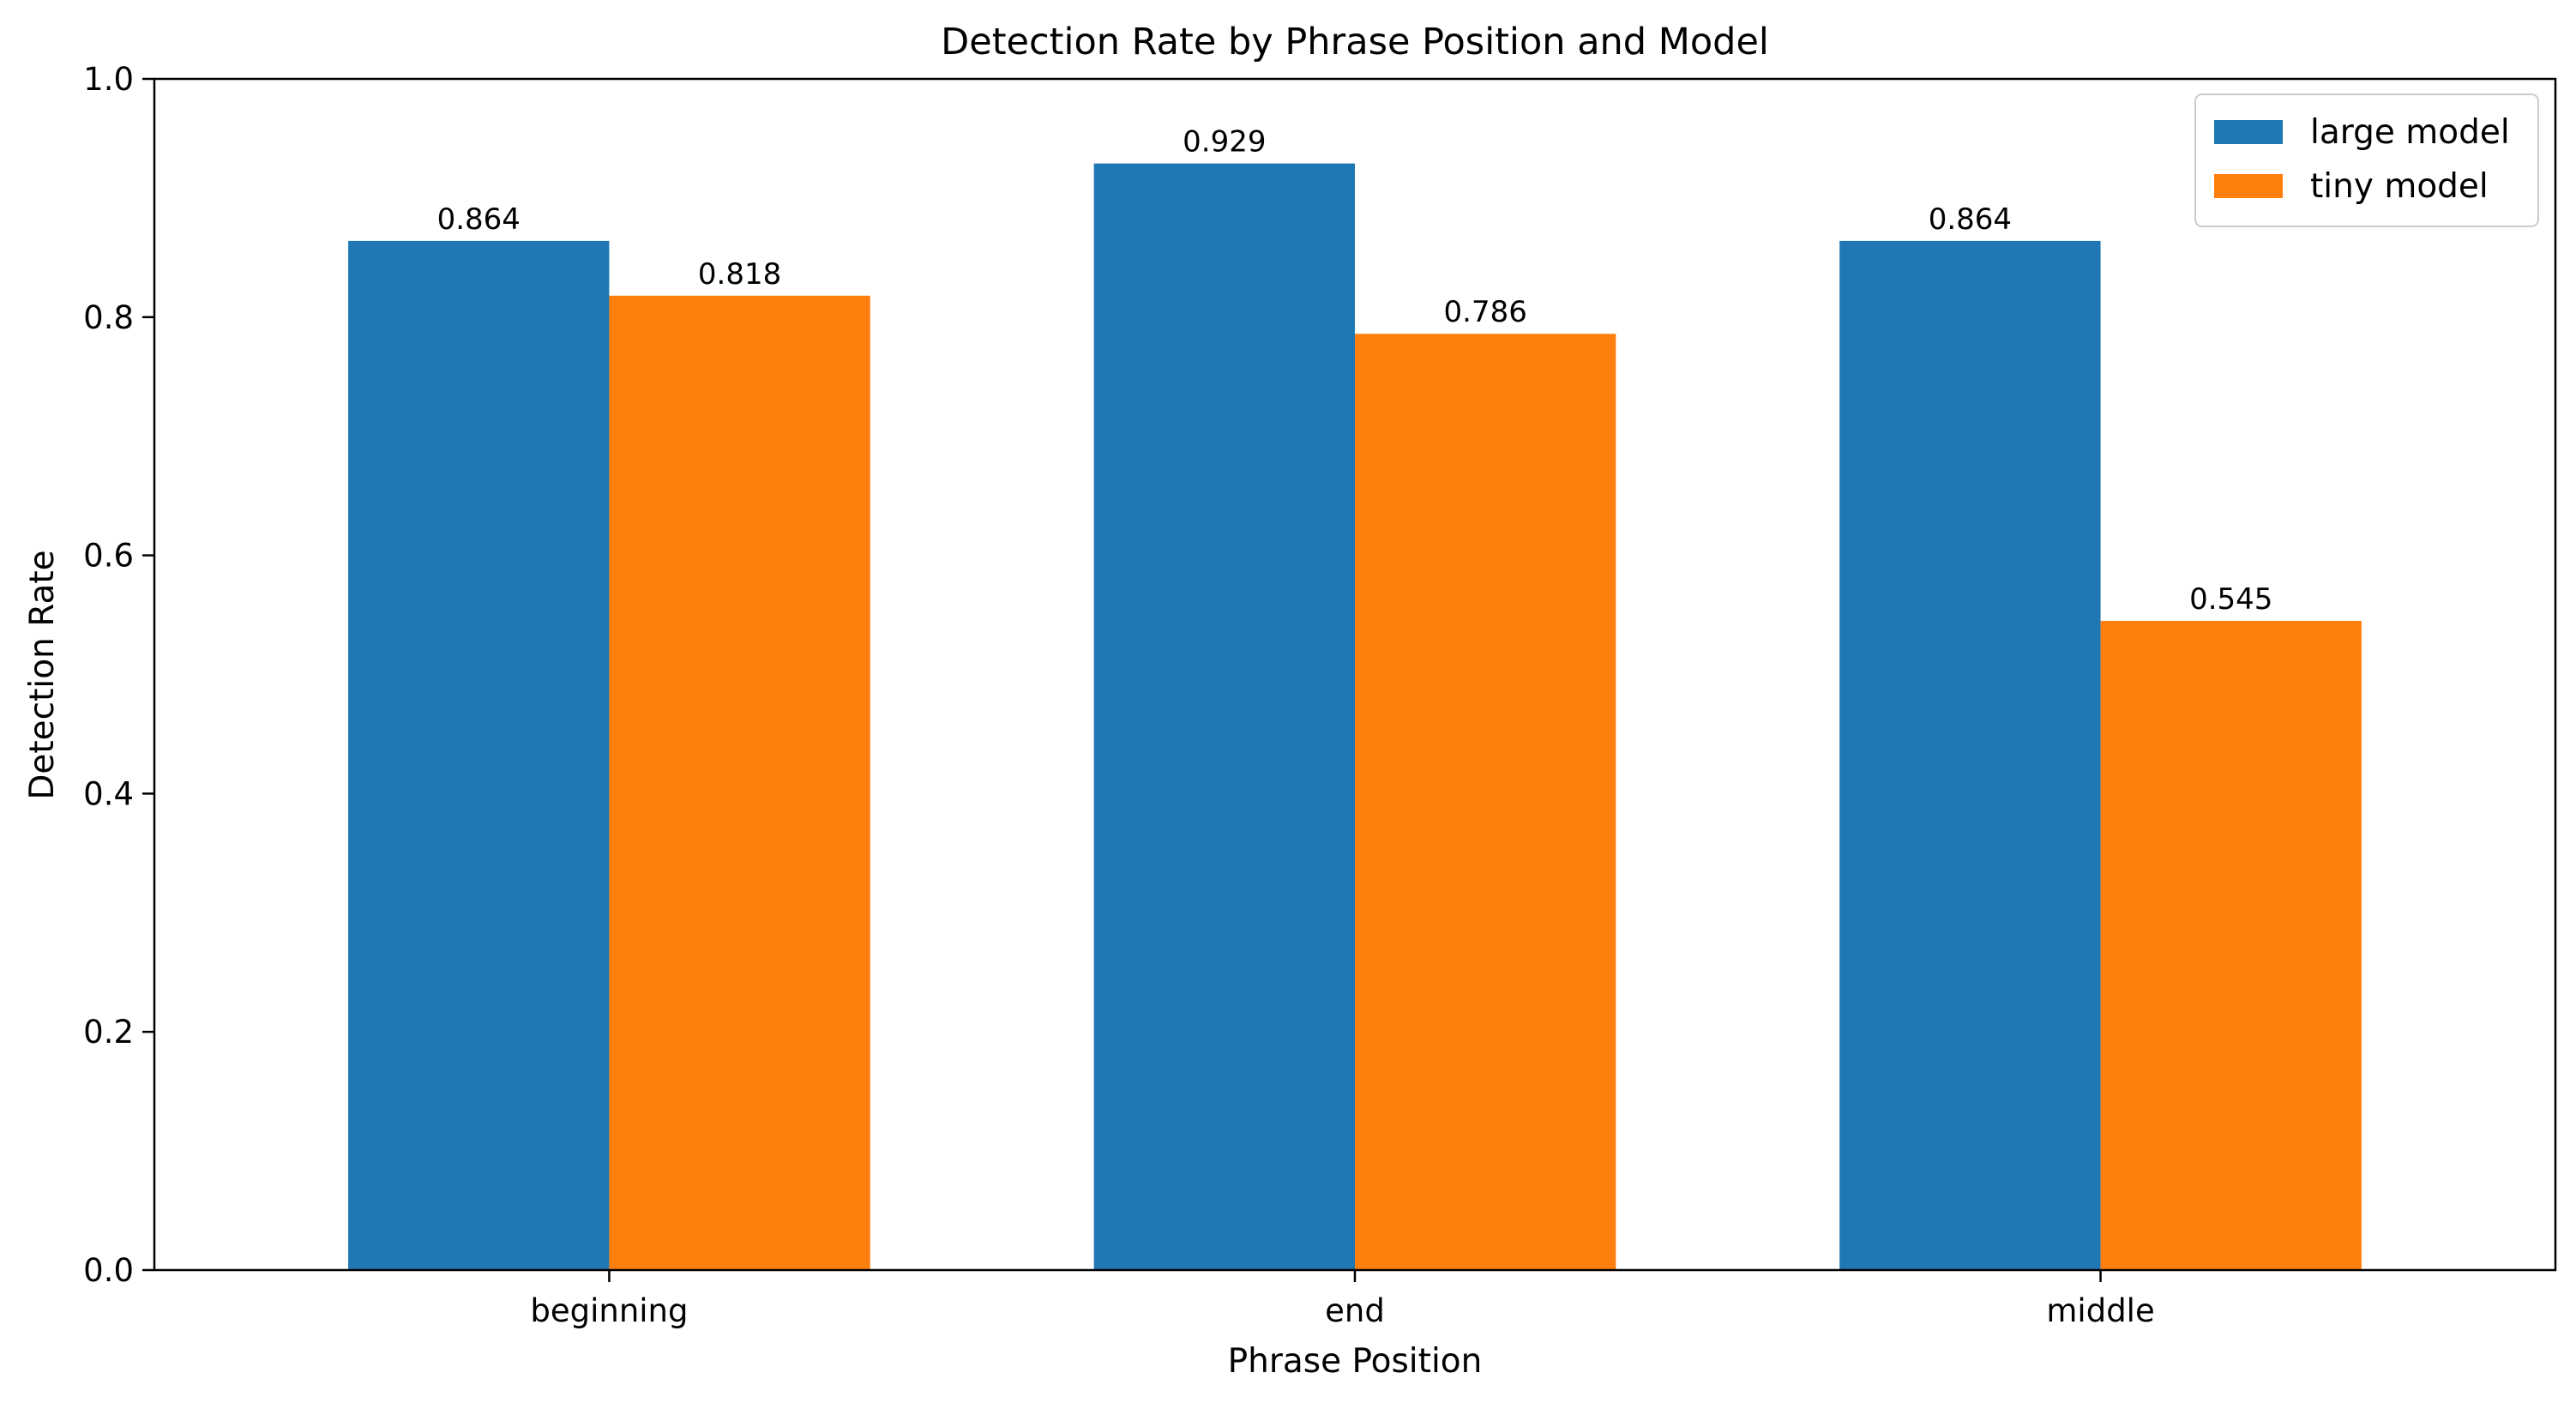 Image resolution: width=2576 pixels, height=1409 pixels. Describe the element at coordinates (1355, 1311) in the screenshot. I see `x-tick-label: end` at that location.